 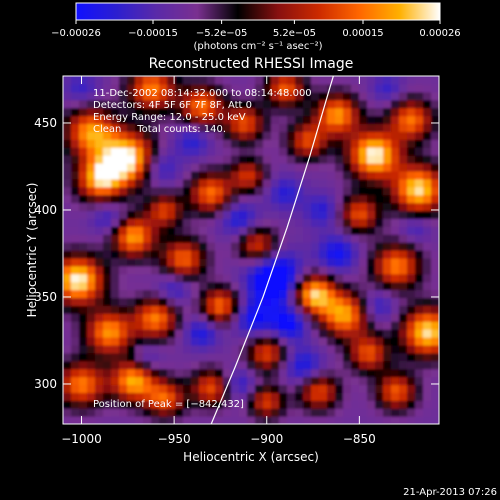 I want to click on colorbar-unit-label: (photons cm⁻² s⁻¹ asec⁻²), so click(x=257, y=46).